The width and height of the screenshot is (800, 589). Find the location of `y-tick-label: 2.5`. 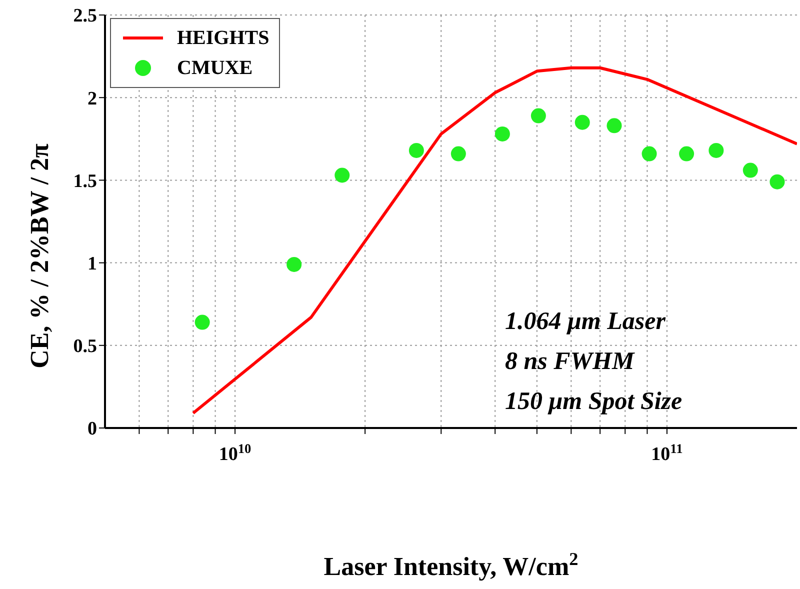

y-tick-label: 2.5 is located at coordinates (85, 16).